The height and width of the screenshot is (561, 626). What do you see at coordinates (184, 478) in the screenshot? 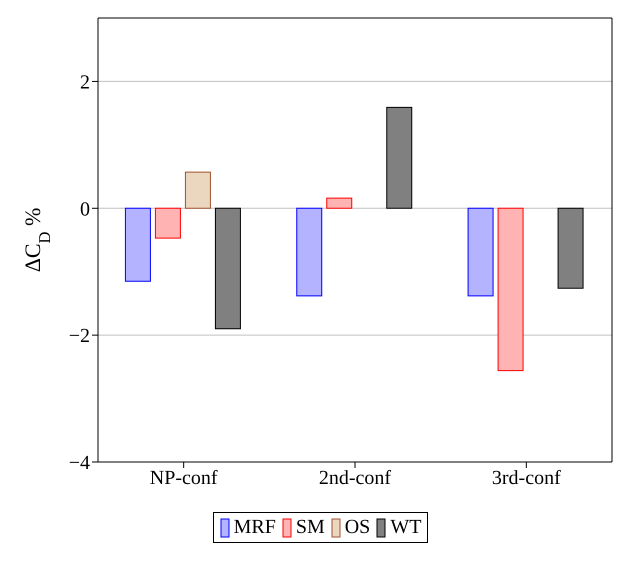
I see `x-tick-label: NP-conf` at bounding box center [184, 478].